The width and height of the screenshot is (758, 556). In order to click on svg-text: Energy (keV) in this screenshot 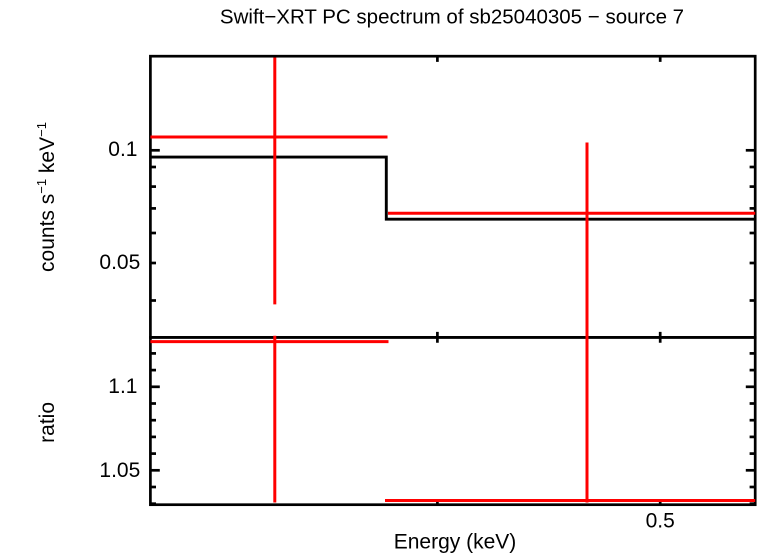, I will do `click(455, 542)`.